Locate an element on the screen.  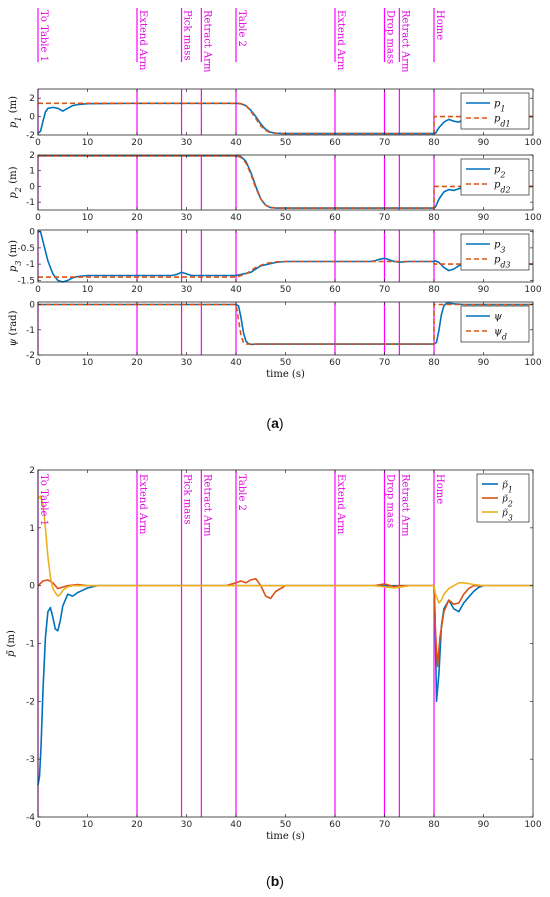
legend-label: p3 is located at coordinates (500, 247).